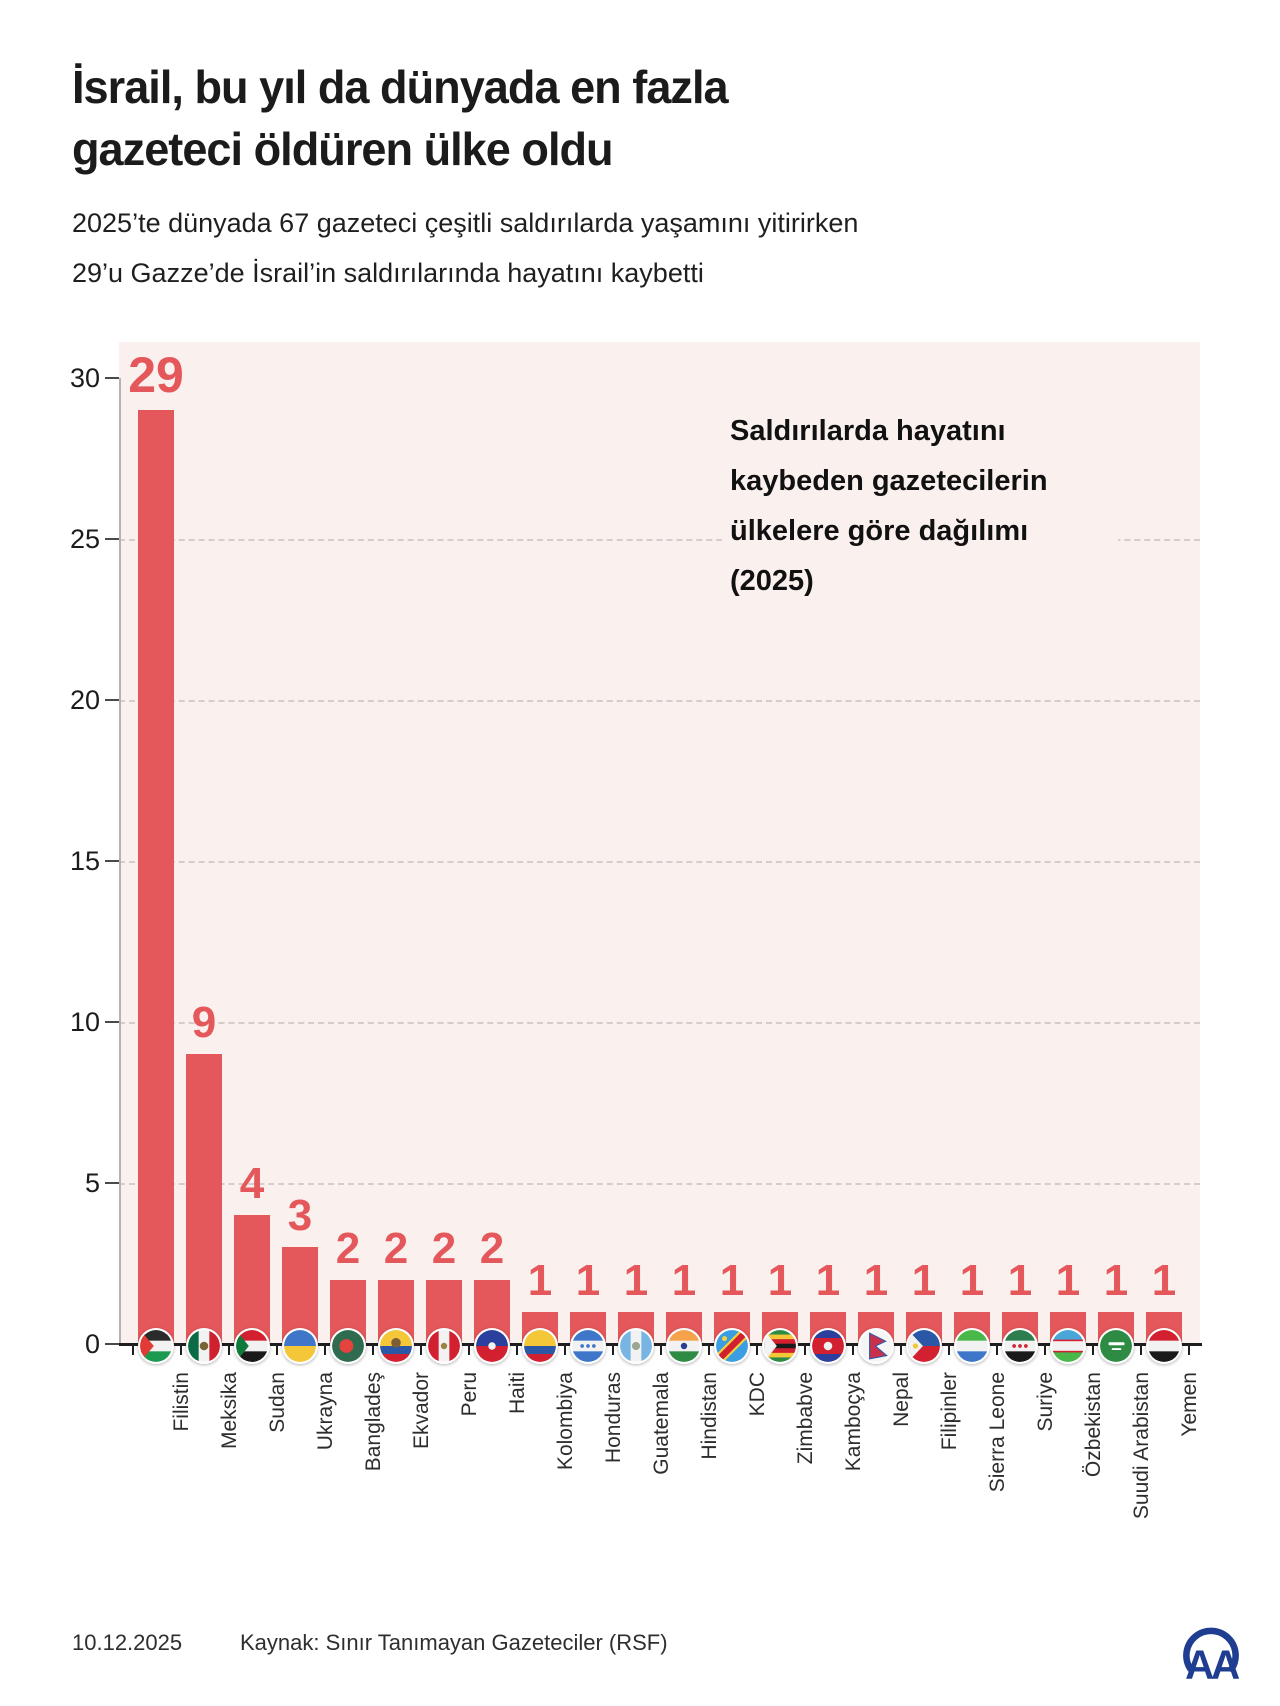 The height and width of the screenshot is (1706, 1280). Describe the element at coordinates (972, 1346) in the screenshot. I see `flag-sierra-leone-icon` at that location.